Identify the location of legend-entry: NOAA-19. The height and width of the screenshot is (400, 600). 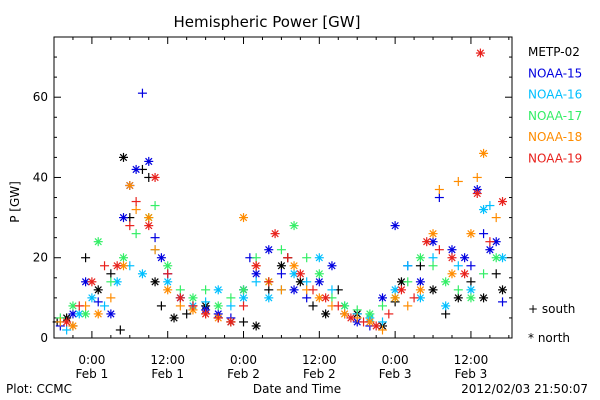
(555, 159).